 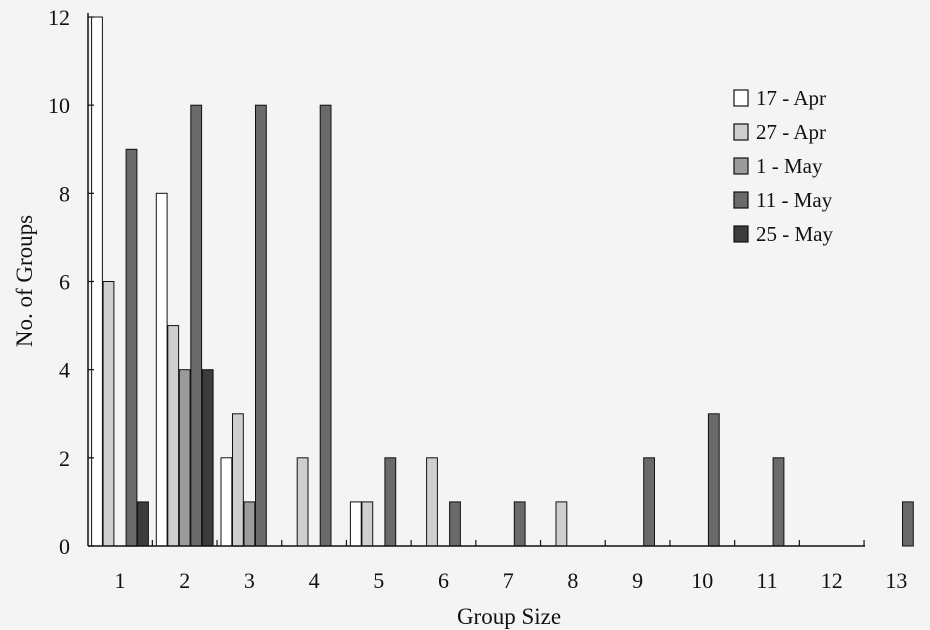 I want to click on y-tick-label: 2, so click(x=64, y=458).